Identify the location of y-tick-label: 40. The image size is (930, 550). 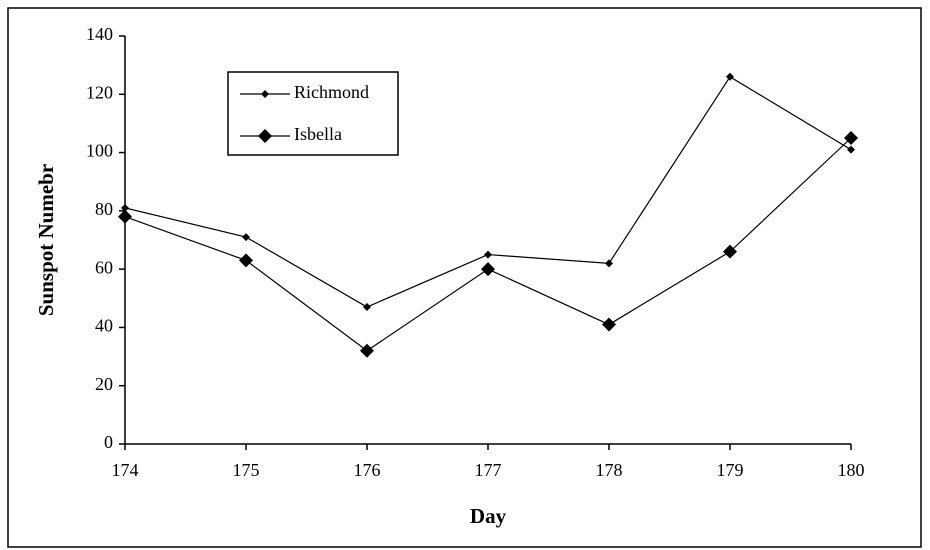
(104, 326).